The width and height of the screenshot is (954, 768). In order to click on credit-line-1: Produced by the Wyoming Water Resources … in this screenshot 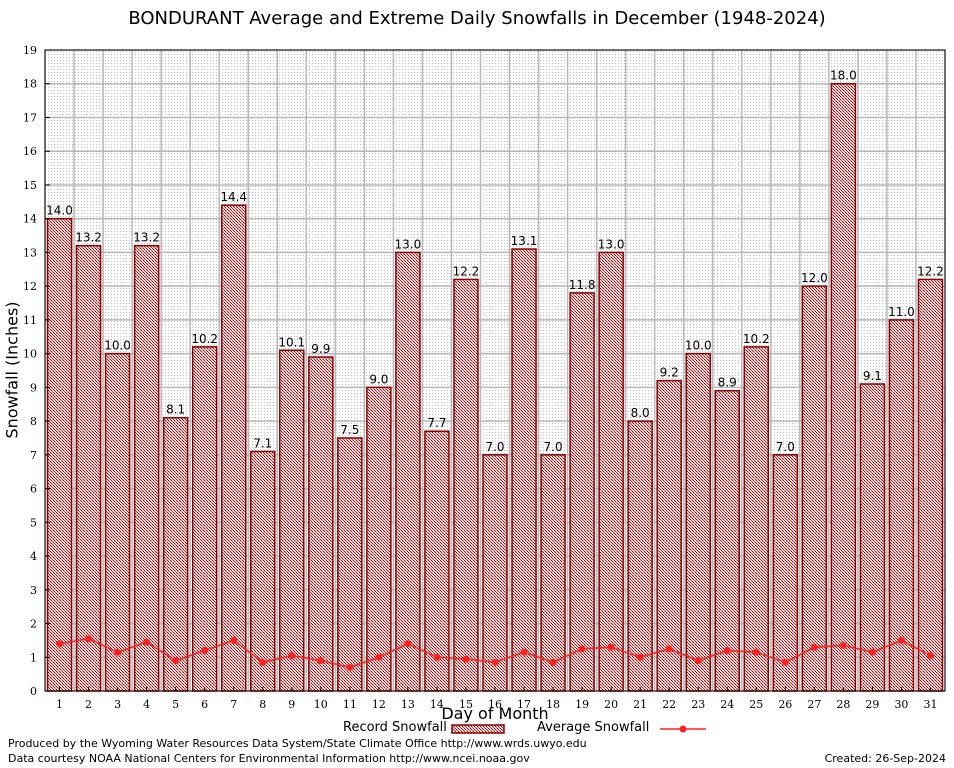, I will do `click(297, 743)`.